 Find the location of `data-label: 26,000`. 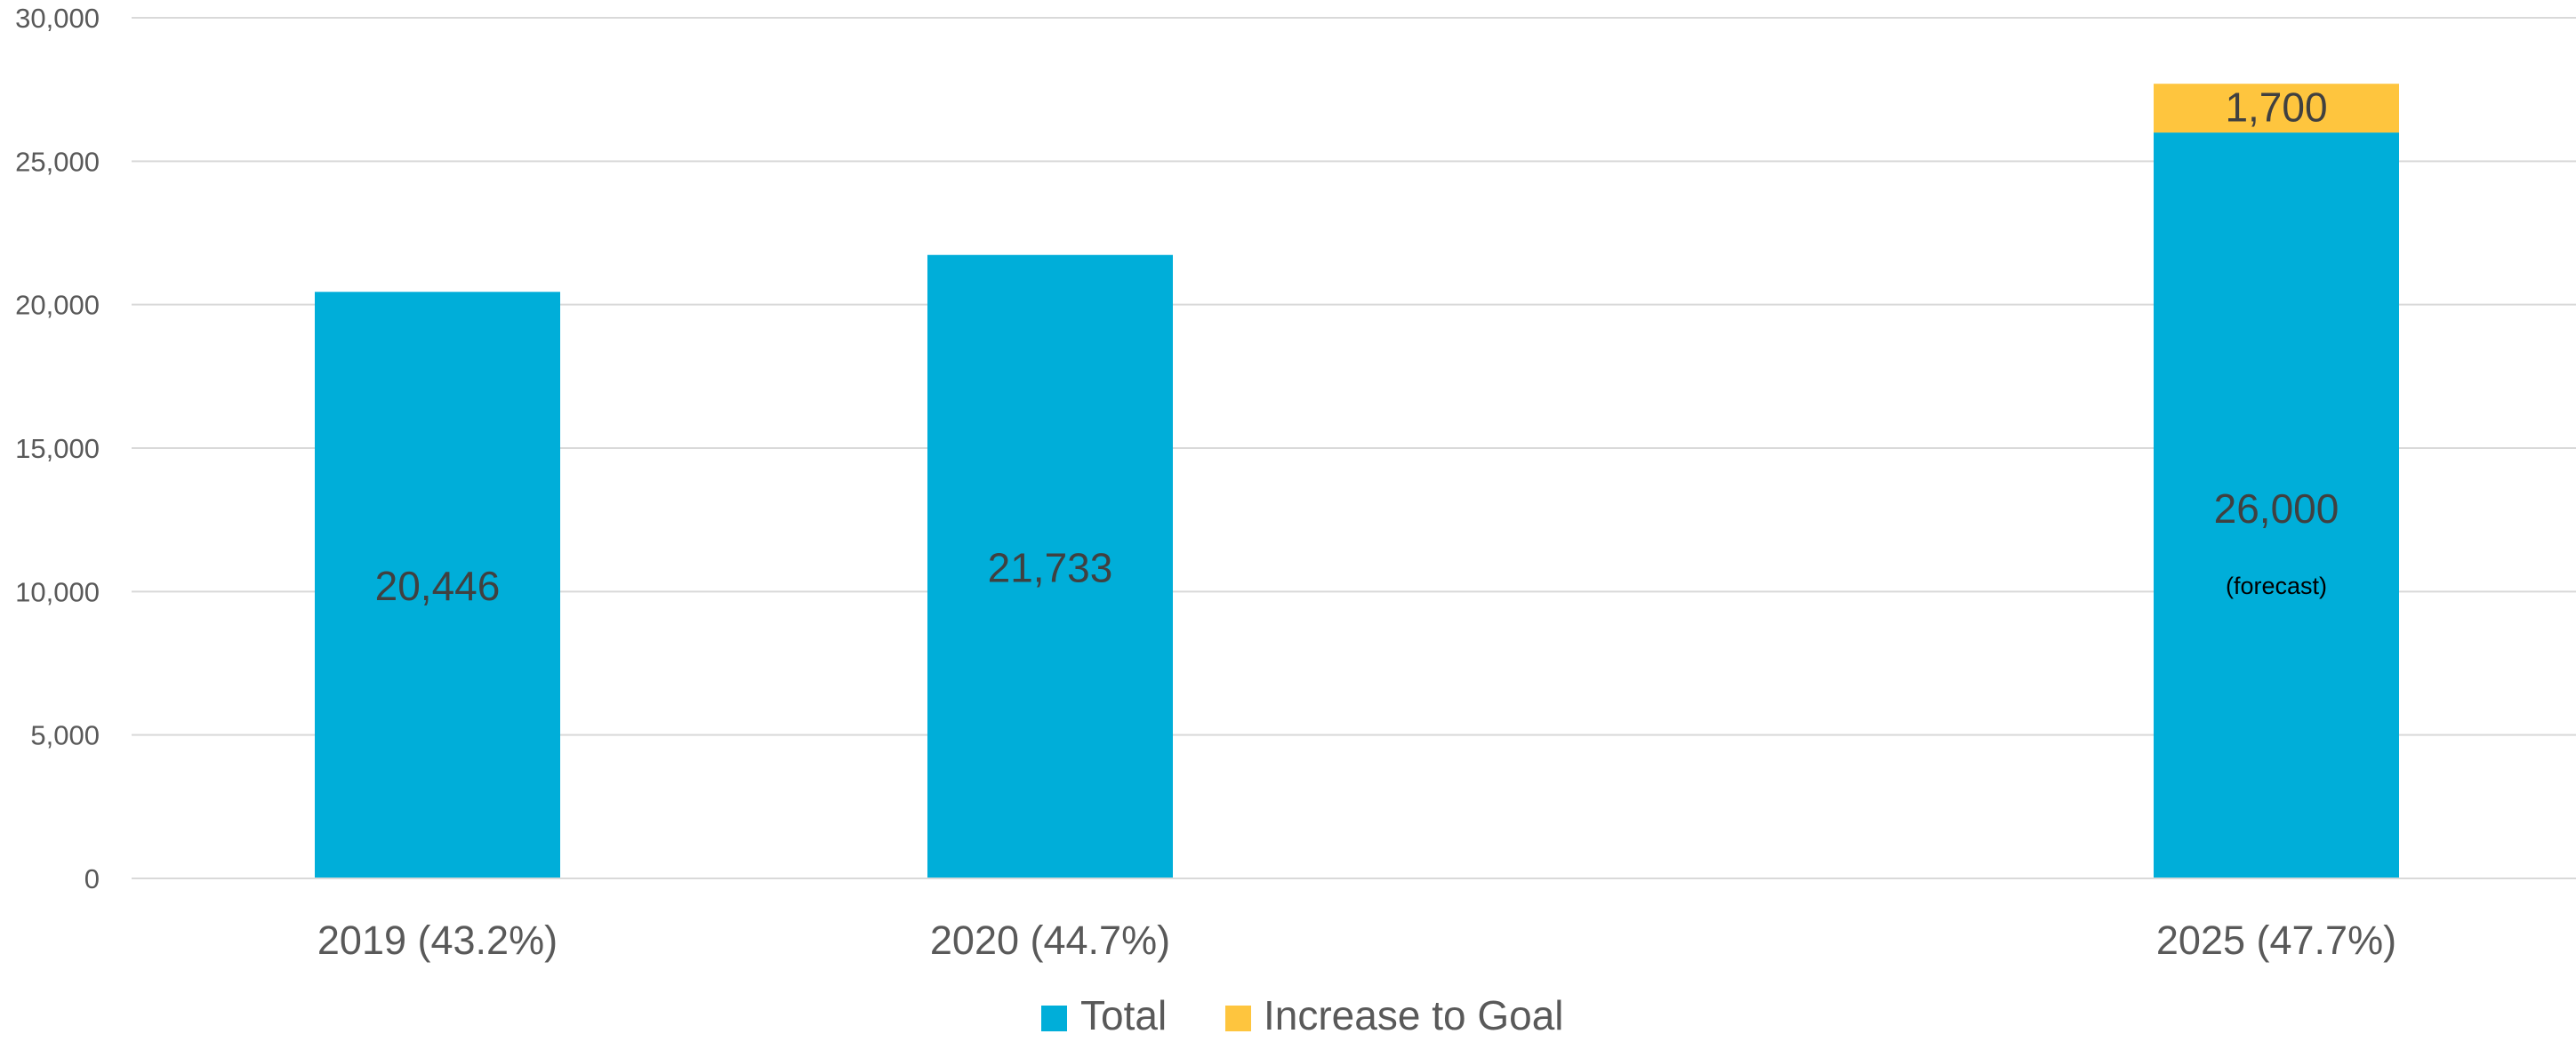

data-label: 26,000 is located at coordinates (2276, 508).